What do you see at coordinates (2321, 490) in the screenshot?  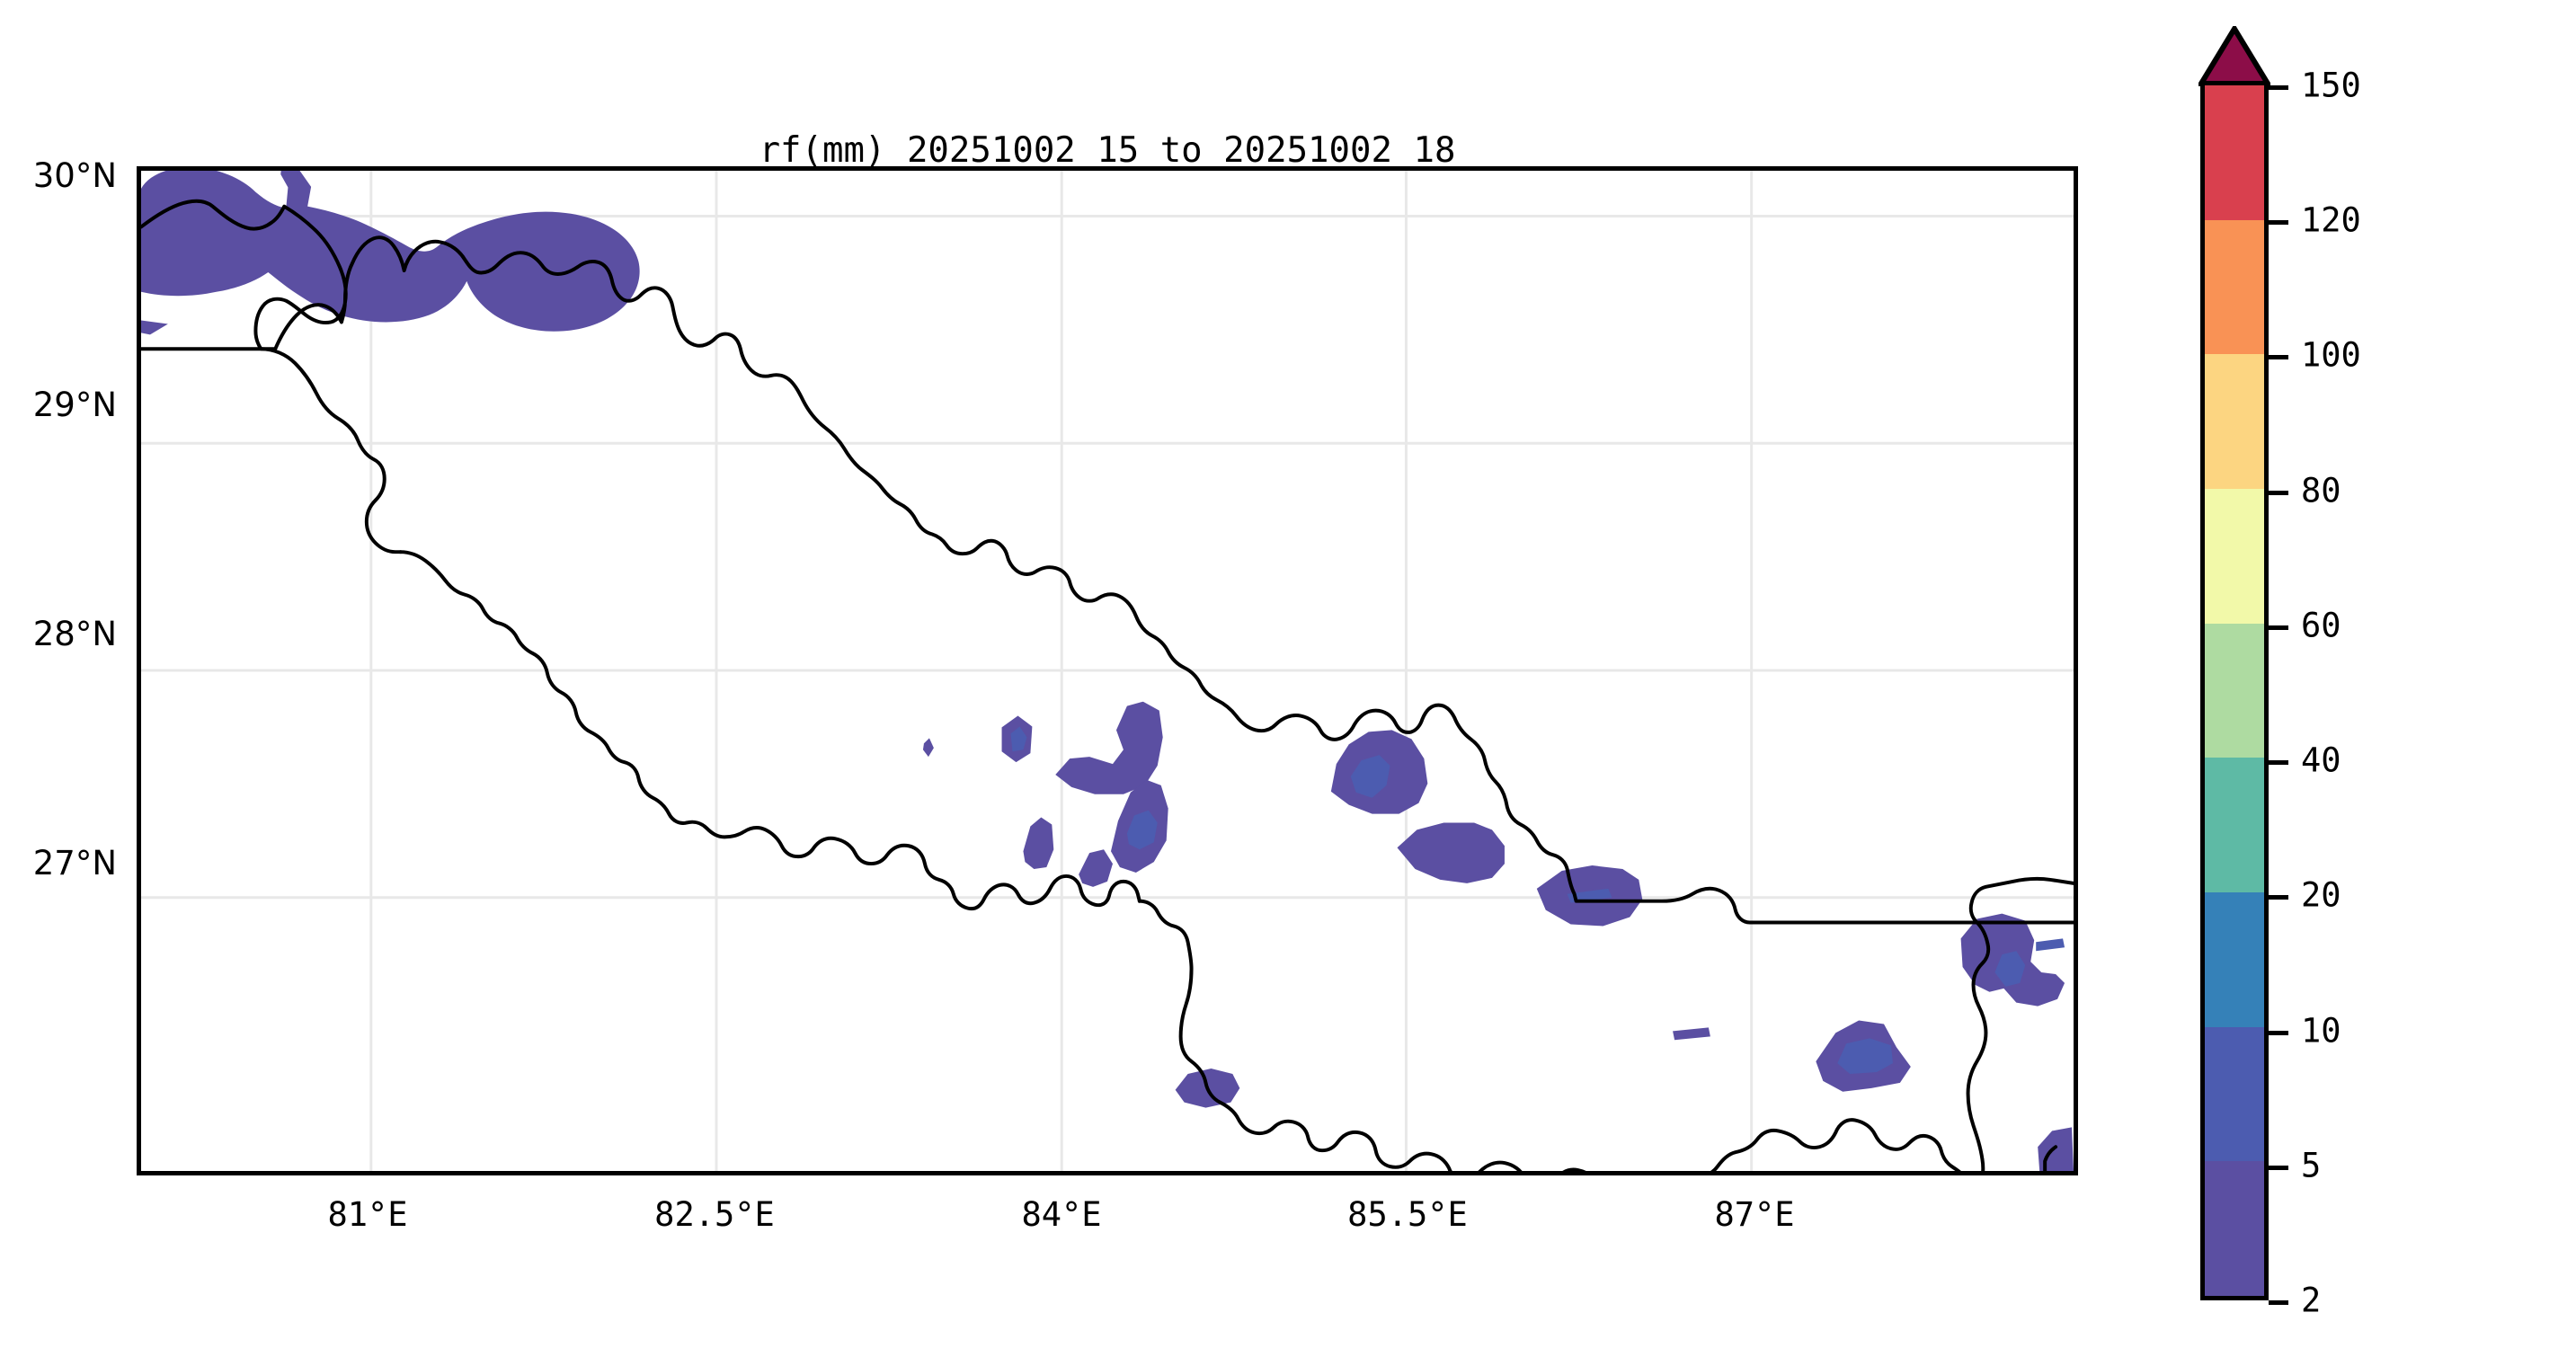 I see `colorbar-tick-label-80: 80` at bounding box center [2321, 490].